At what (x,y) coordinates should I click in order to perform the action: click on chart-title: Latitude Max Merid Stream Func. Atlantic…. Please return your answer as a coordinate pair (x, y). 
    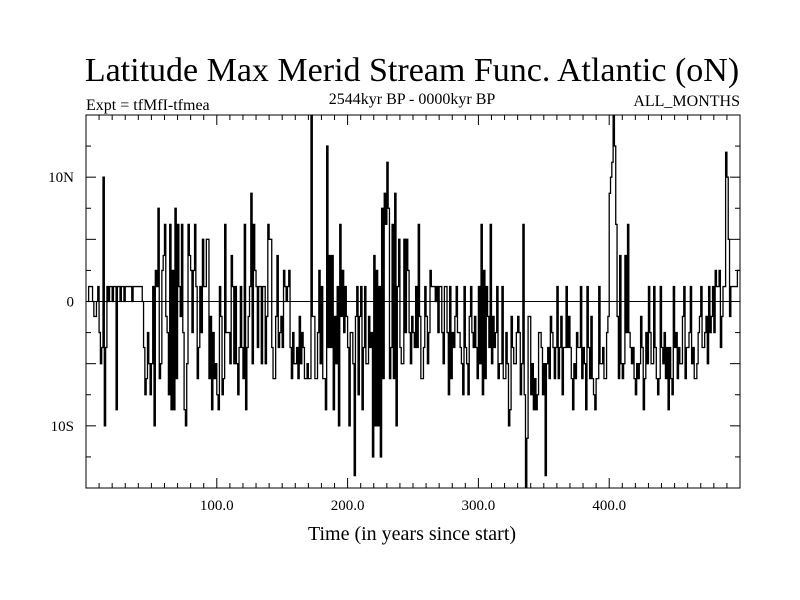
    Looking at the image, I should click on (412, 70).